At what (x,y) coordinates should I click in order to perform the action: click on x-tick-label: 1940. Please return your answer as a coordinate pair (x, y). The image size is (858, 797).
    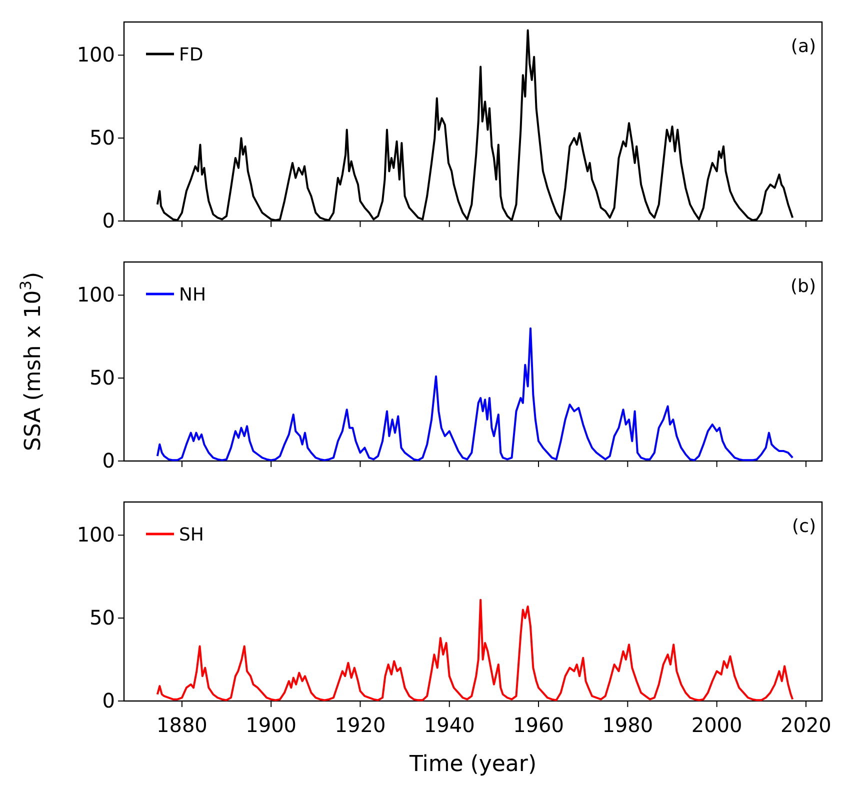
    Looking at the image, I should click on (449, 725).